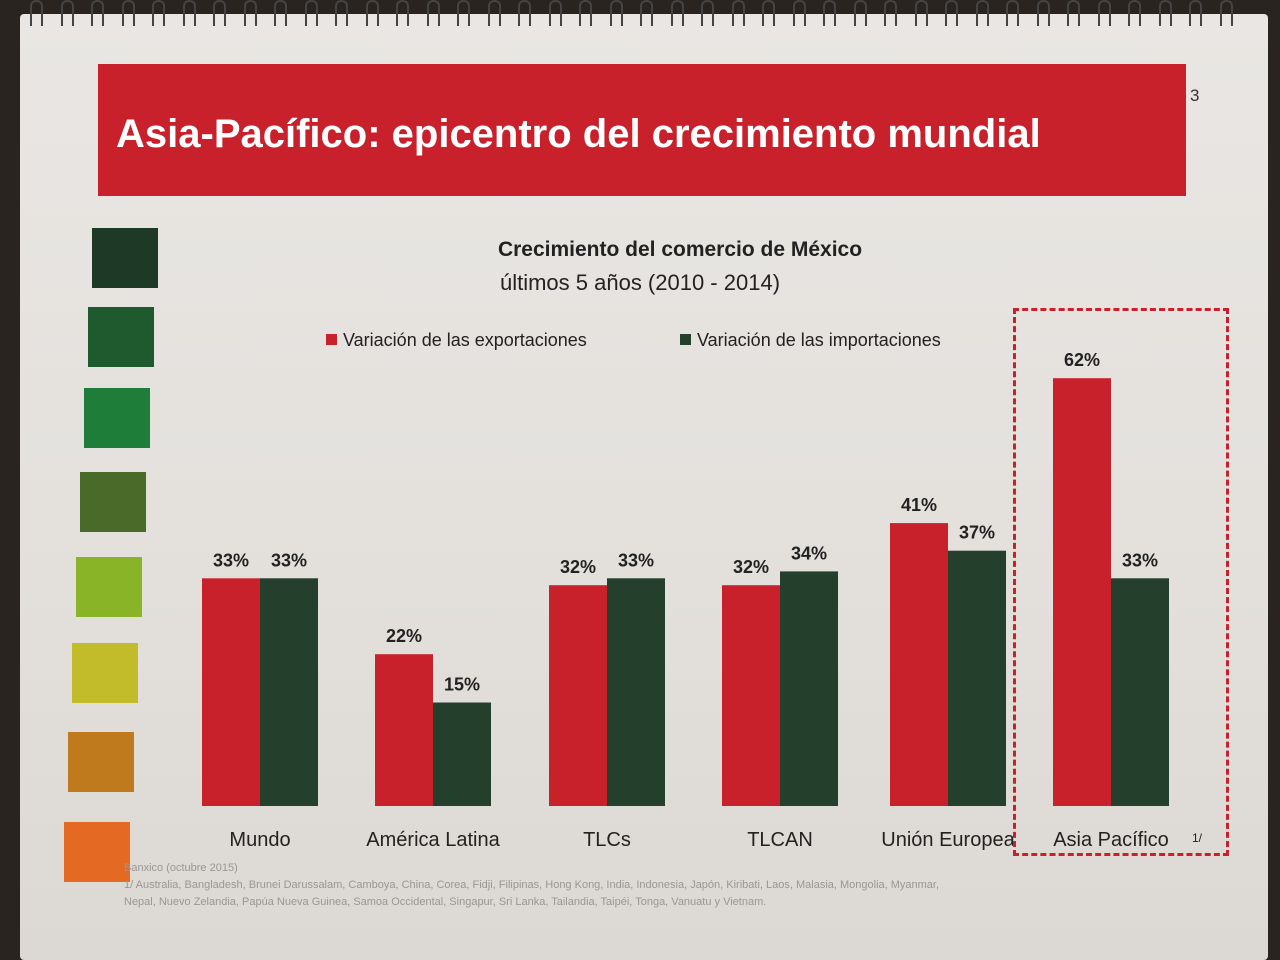  What do you see at coordinates (1195, 95) in the screenshot?
I see `page-number: 3` at bounding box center [1195, 95].